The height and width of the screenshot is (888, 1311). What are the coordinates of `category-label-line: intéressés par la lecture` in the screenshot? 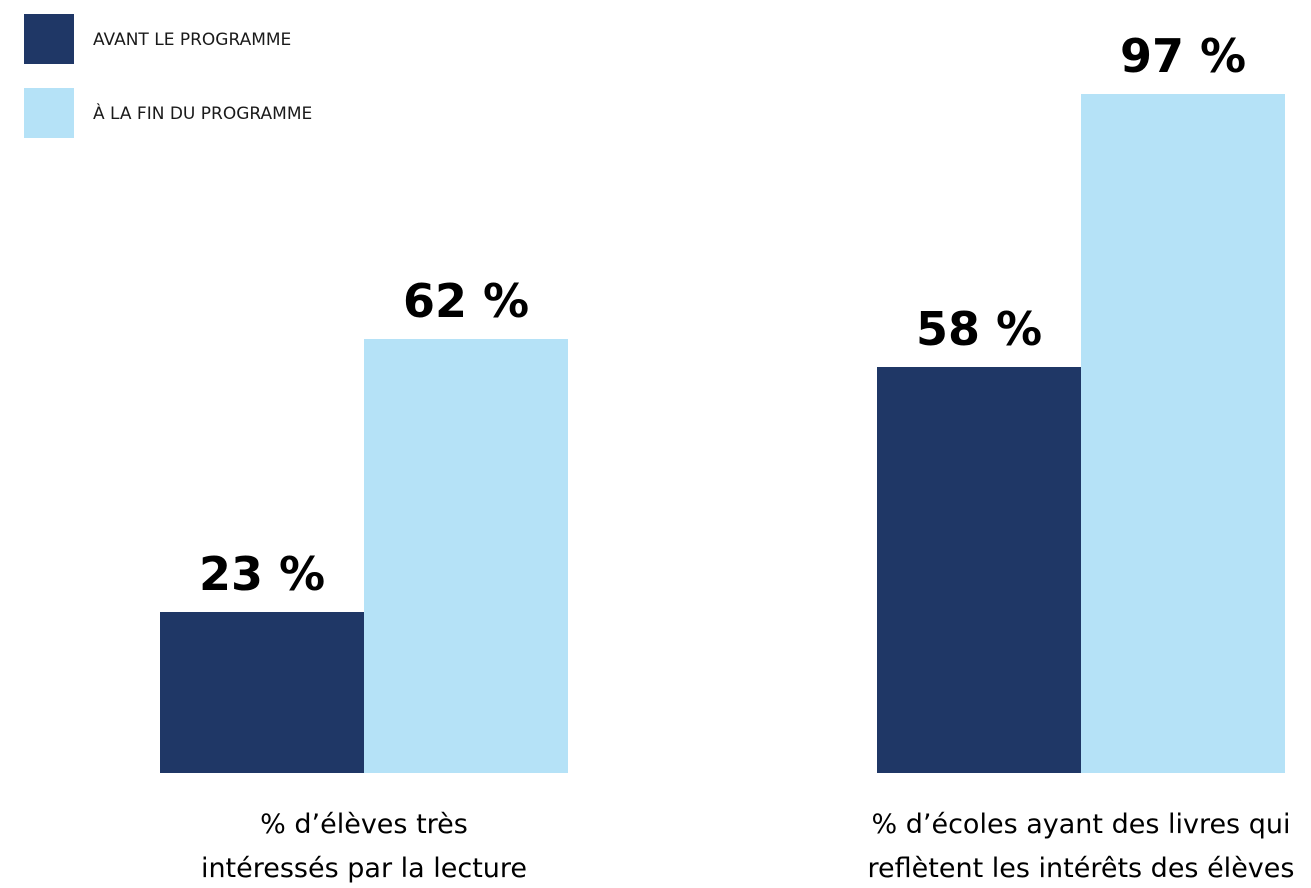 It's located at (364, 868).